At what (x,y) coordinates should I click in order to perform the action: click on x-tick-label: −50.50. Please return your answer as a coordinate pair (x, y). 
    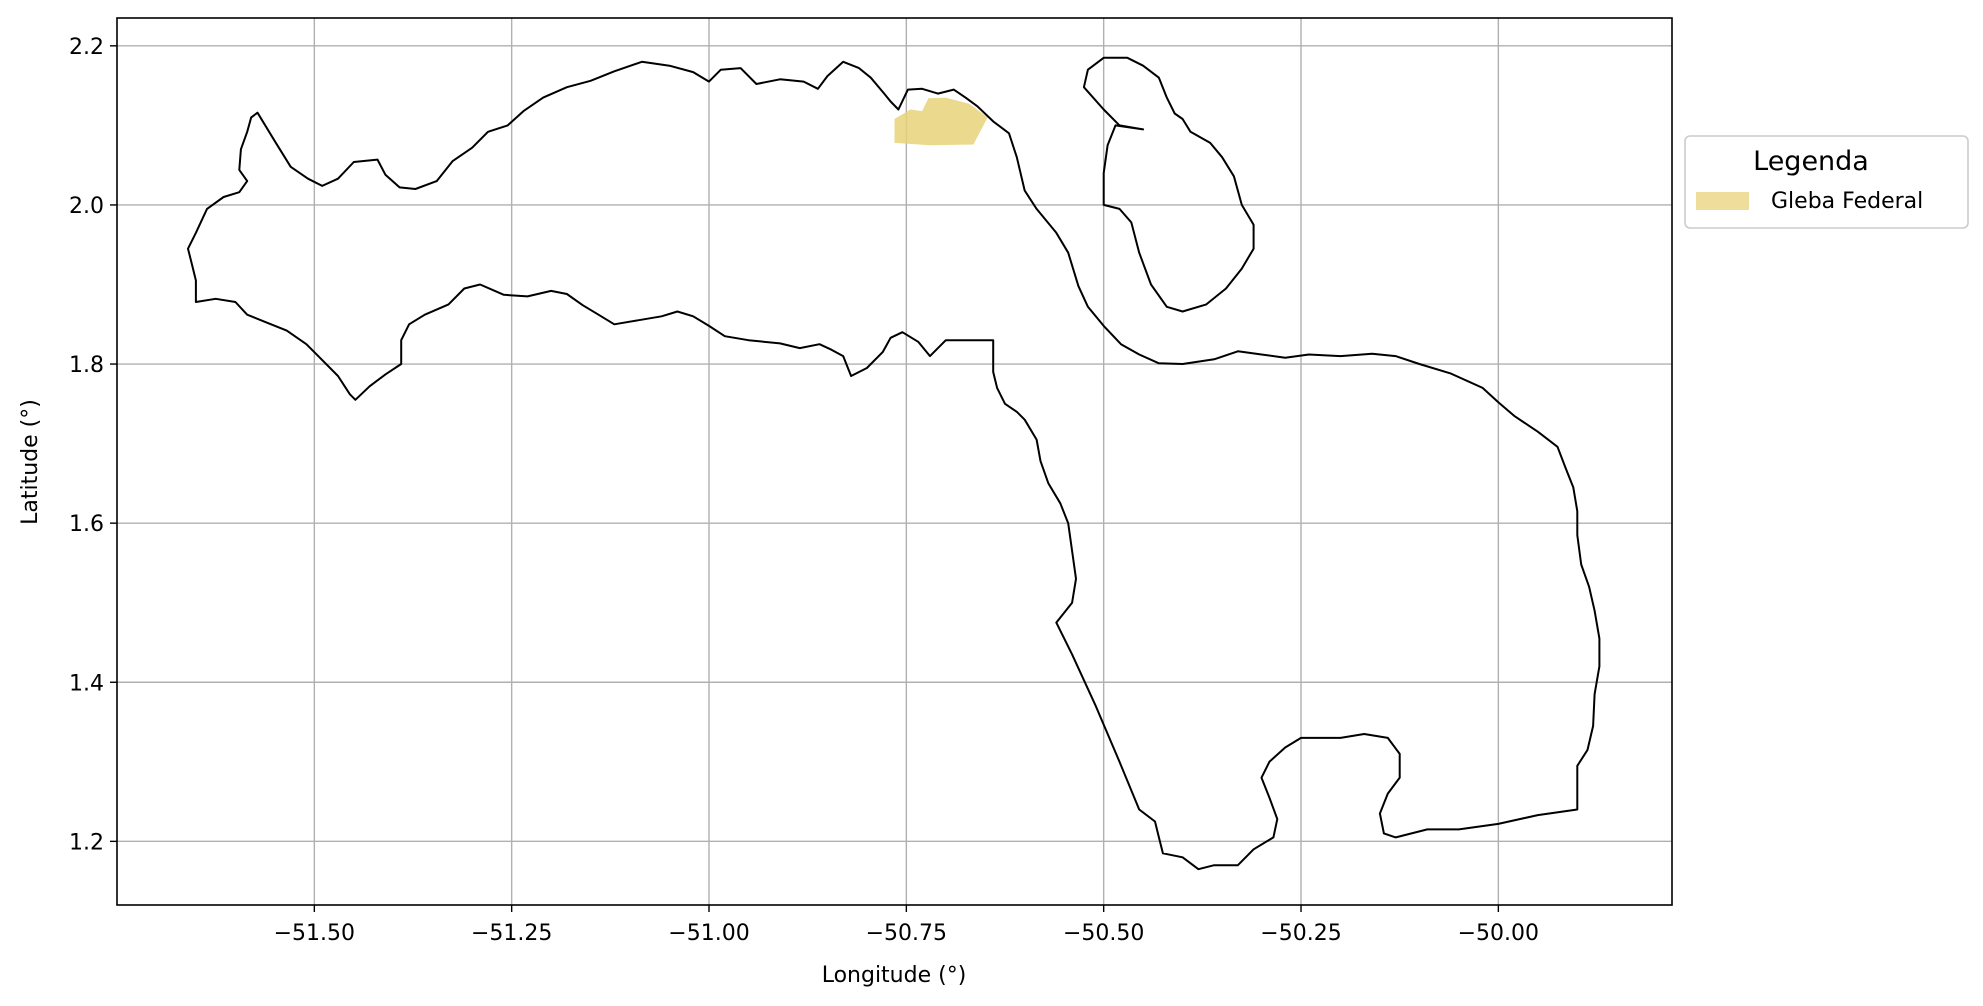
    Looking at the image, I should click on (1103, 933).